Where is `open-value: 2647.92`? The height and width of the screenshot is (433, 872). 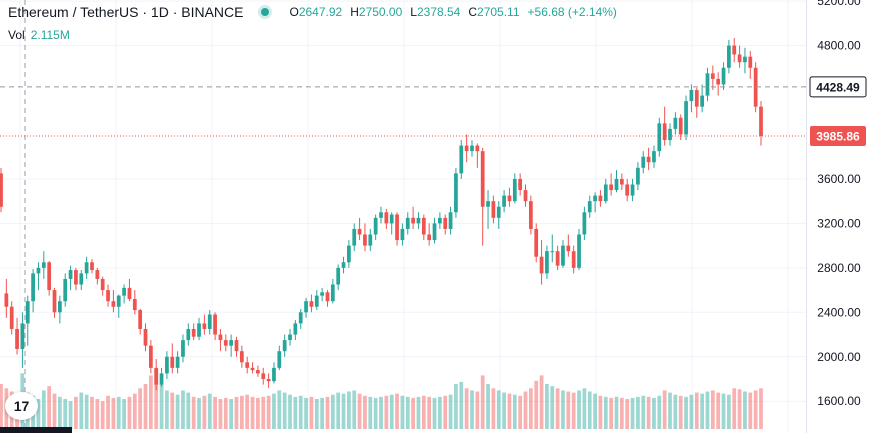 open-value: 2647.92 is located at coordinates (320, 12).